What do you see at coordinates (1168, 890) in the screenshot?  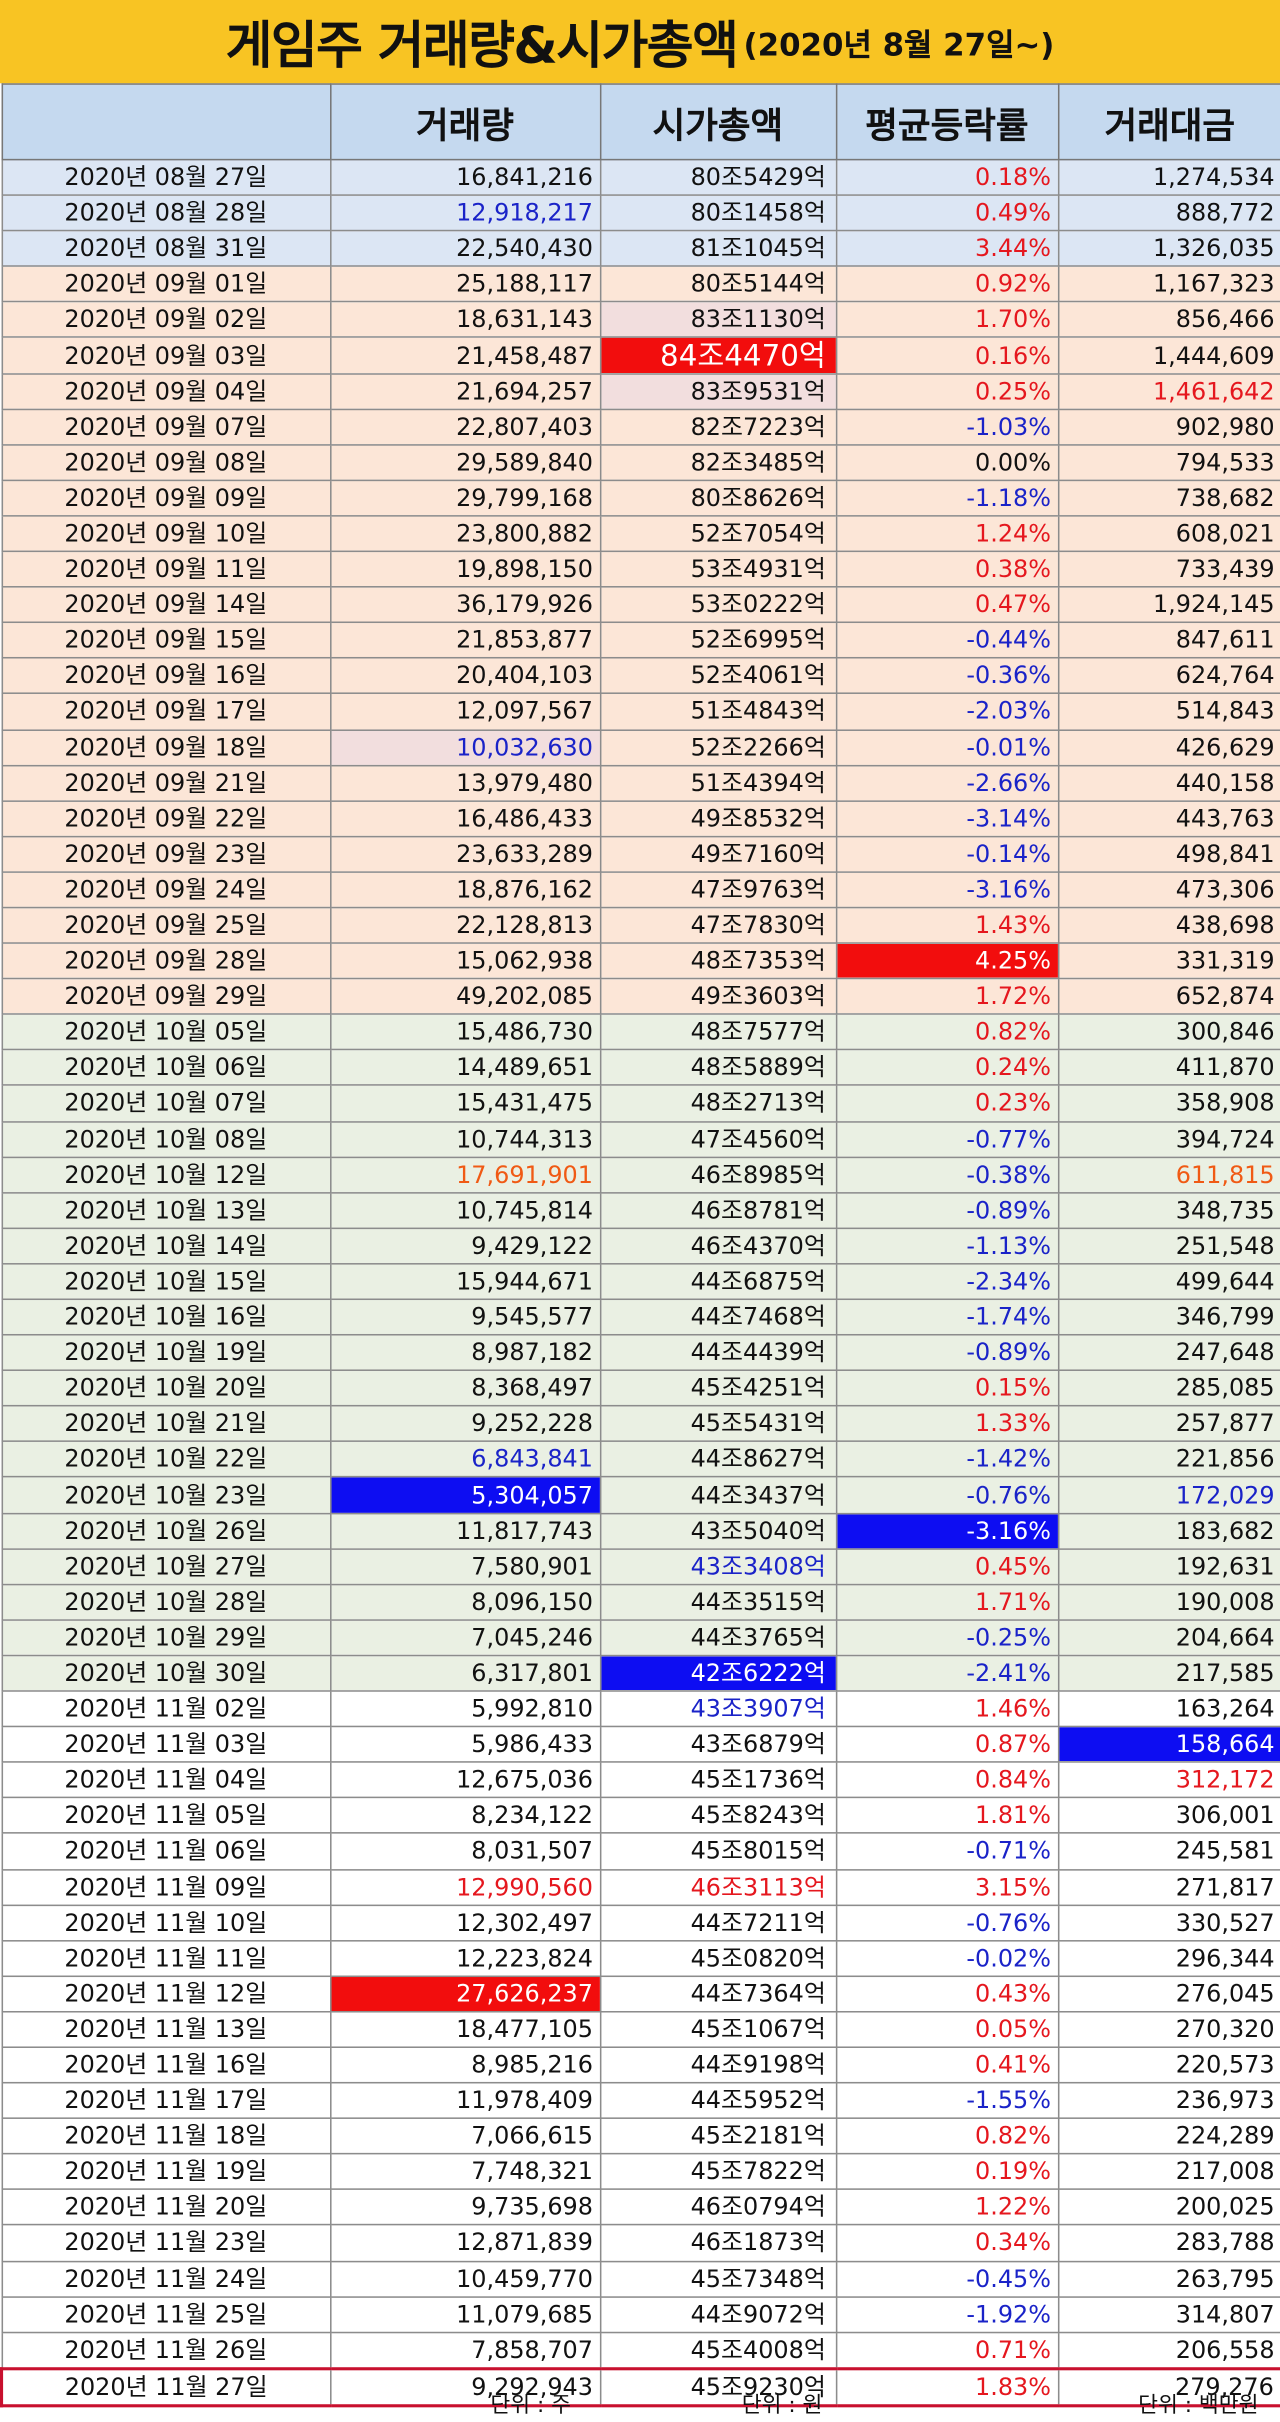 I see `trade-amount-cell: 473,306` at bounding box center [1168, 890].